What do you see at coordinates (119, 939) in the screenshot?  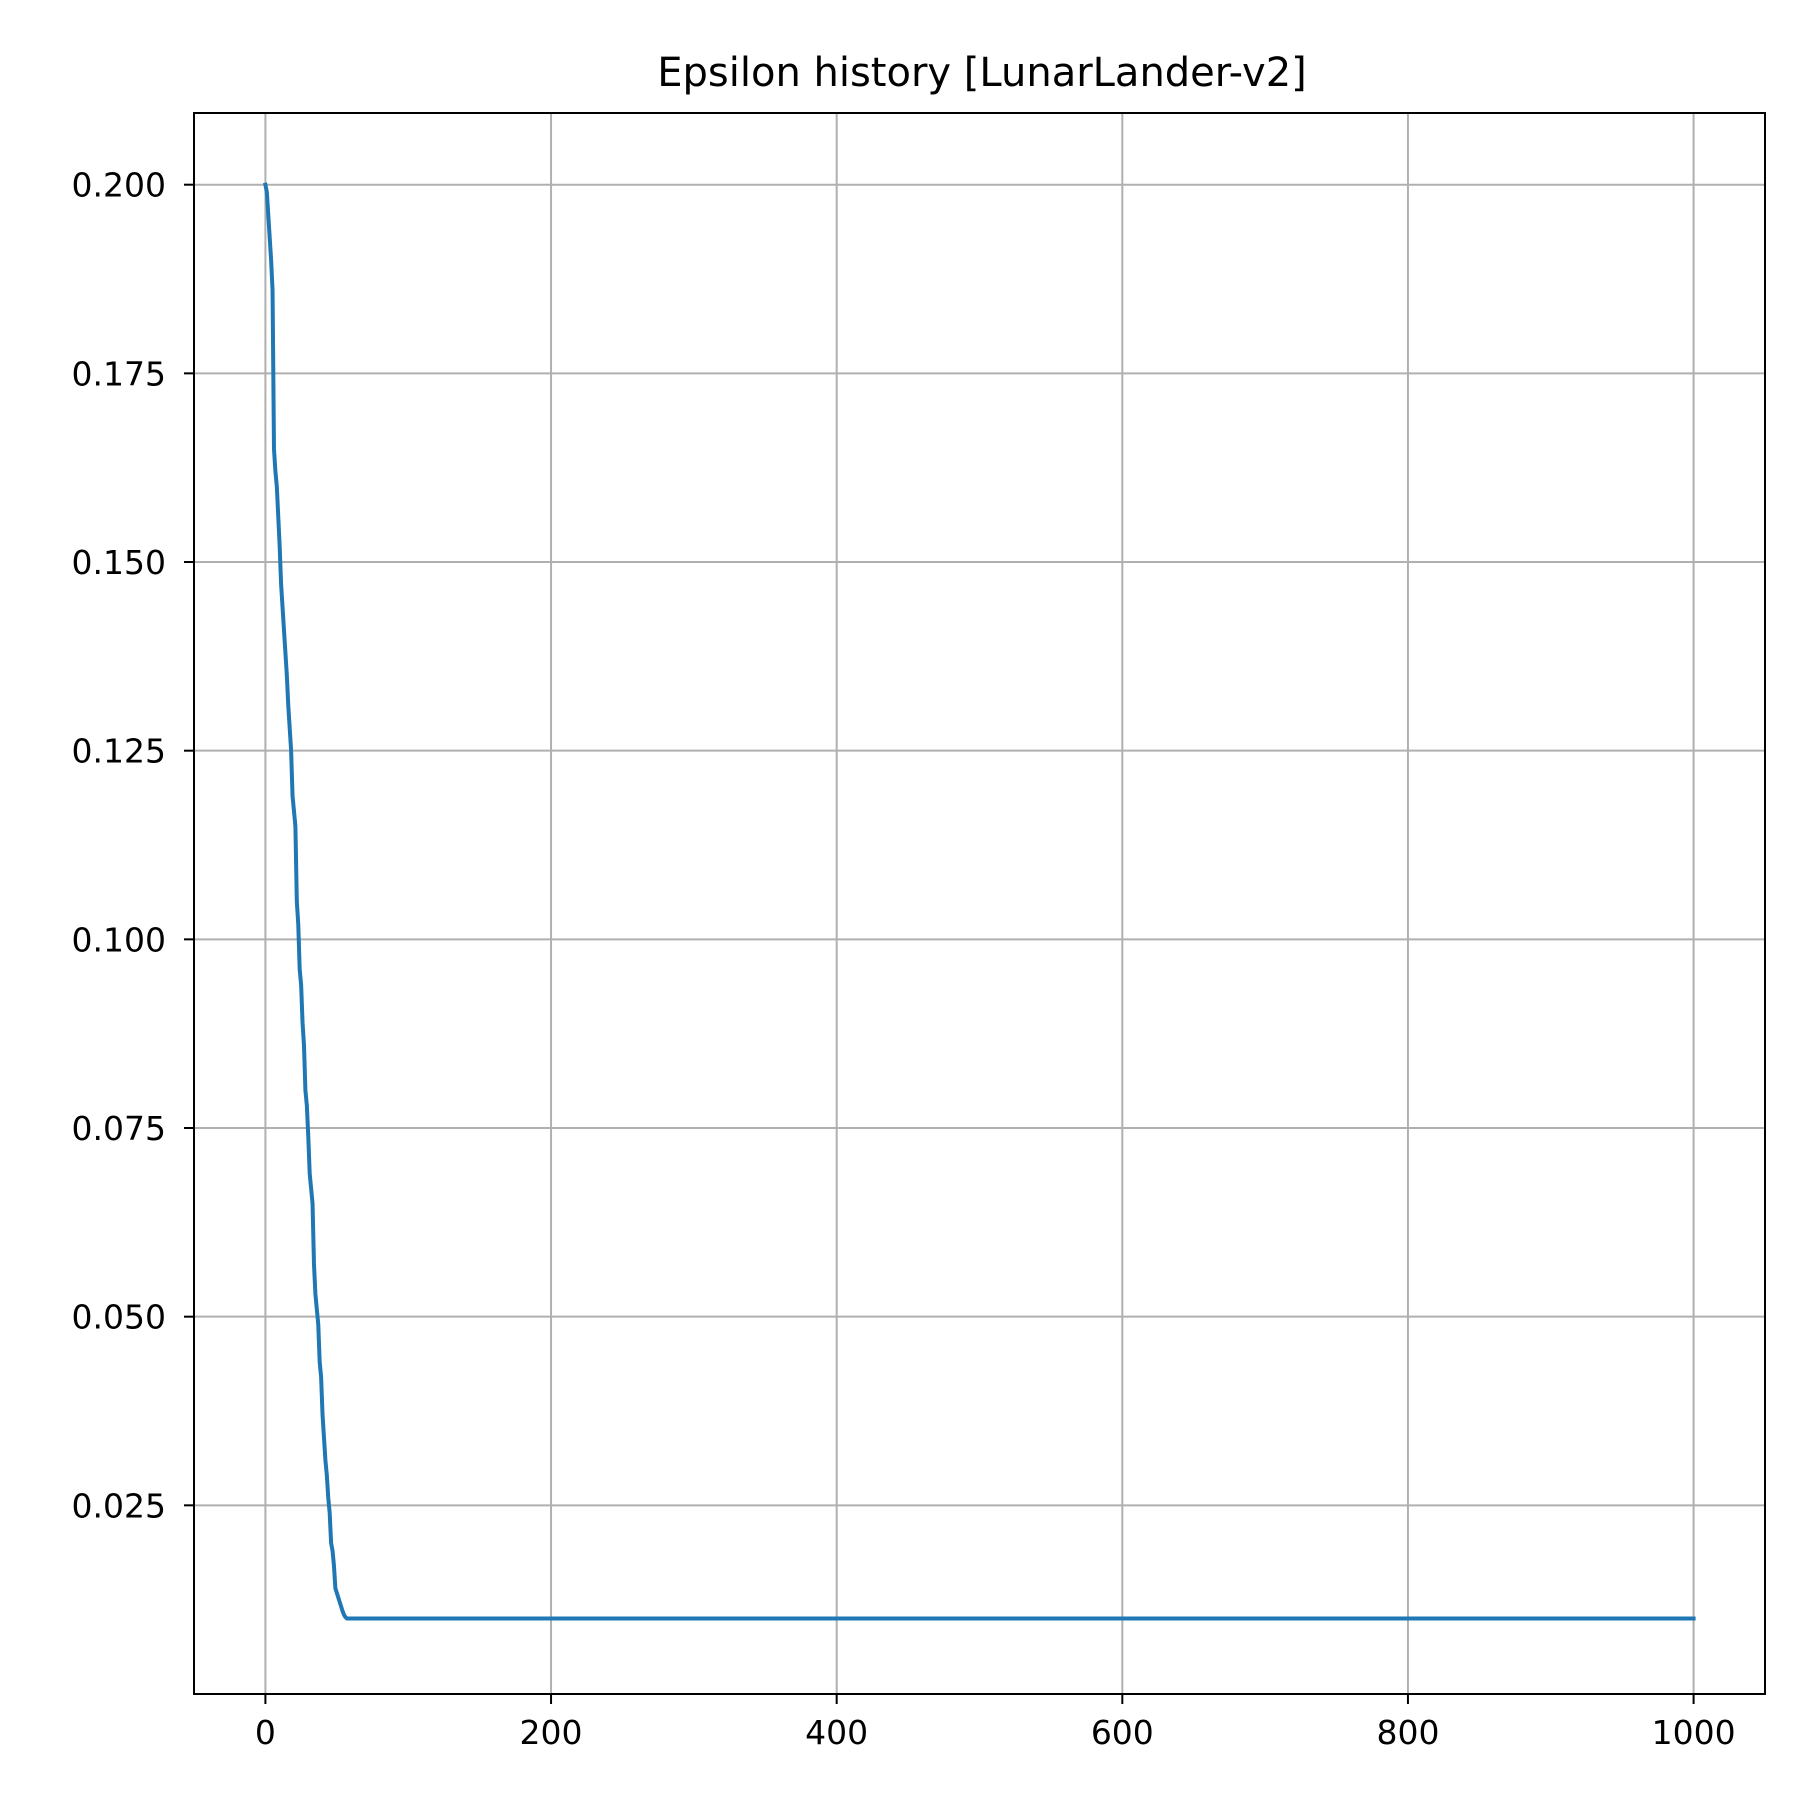 I see `y-tick-label: 0.100` at bounding box center [119, 939].